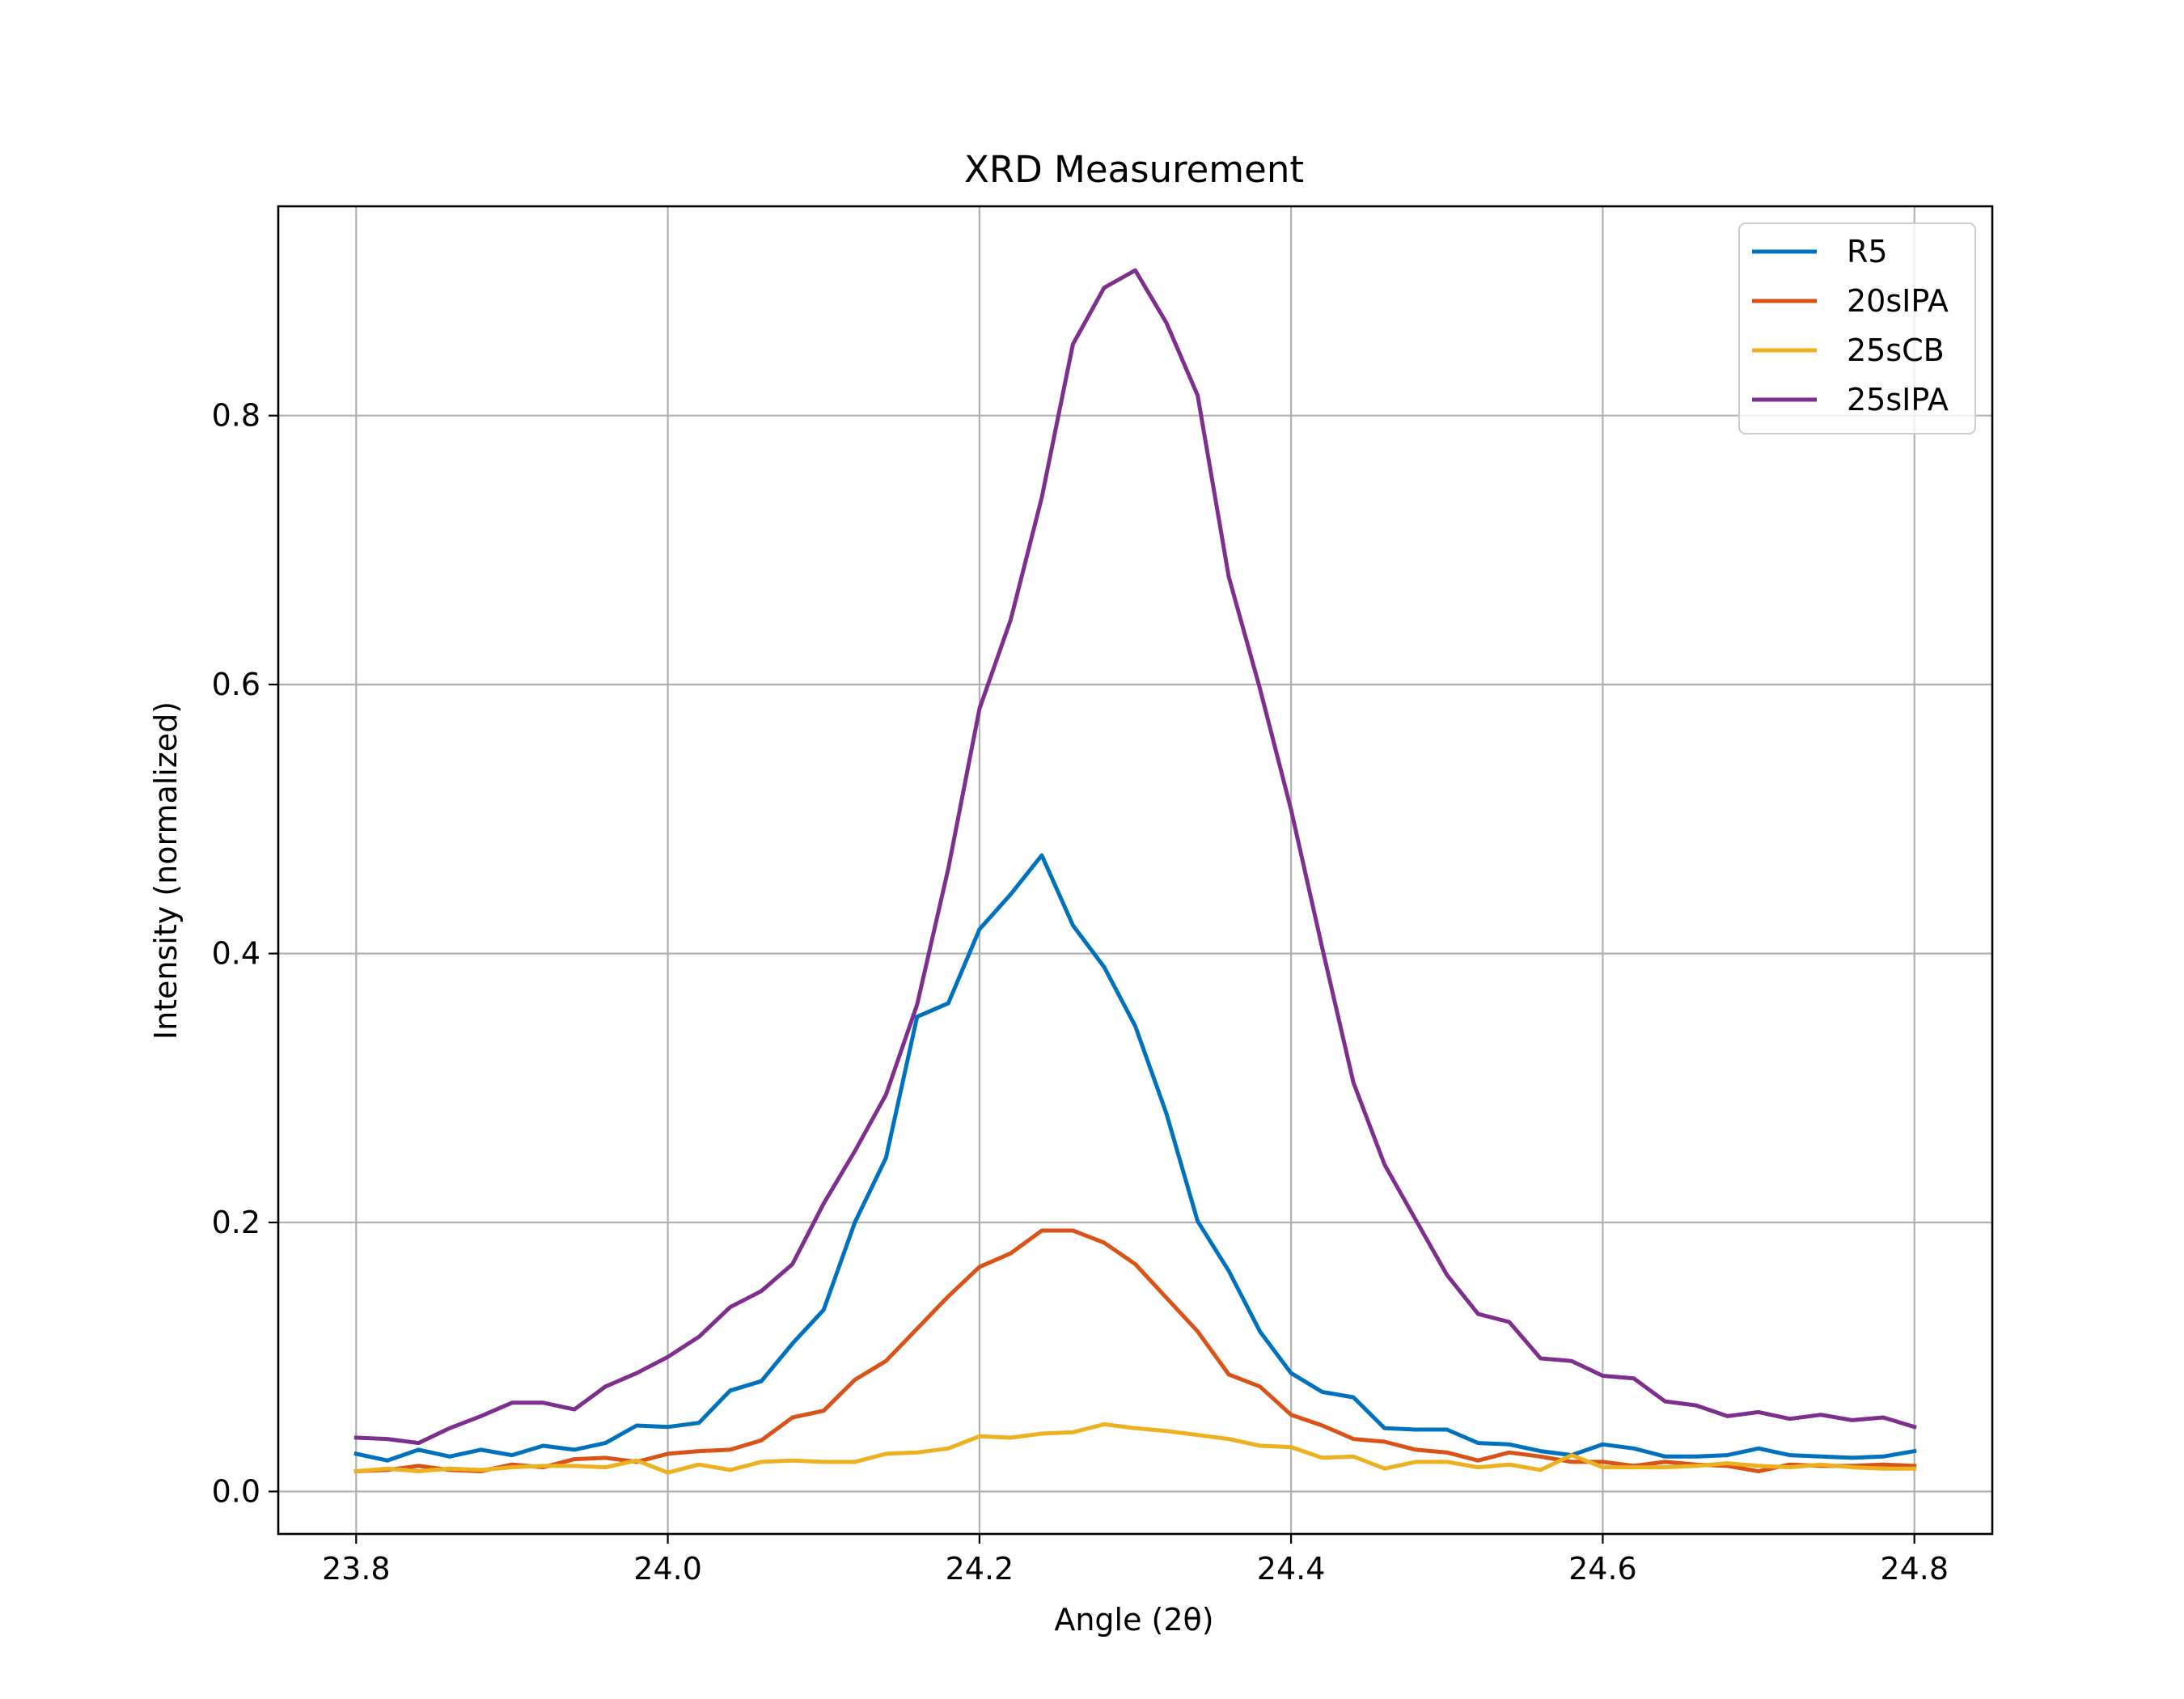 Image resolution: width=2184 pixels, height=1699 pixels. What do you see at coordinates (1898, 399) in the screenshot?
I see `legend-label: 25sIPA` at bounding box center [1898, 399].